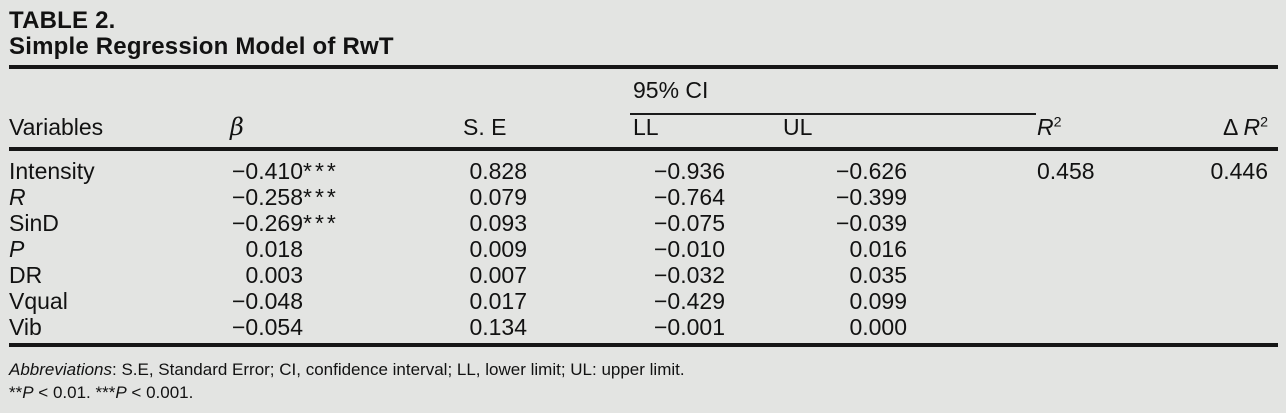  I want to click on cell-beta: −0.054, so click(267, 327).